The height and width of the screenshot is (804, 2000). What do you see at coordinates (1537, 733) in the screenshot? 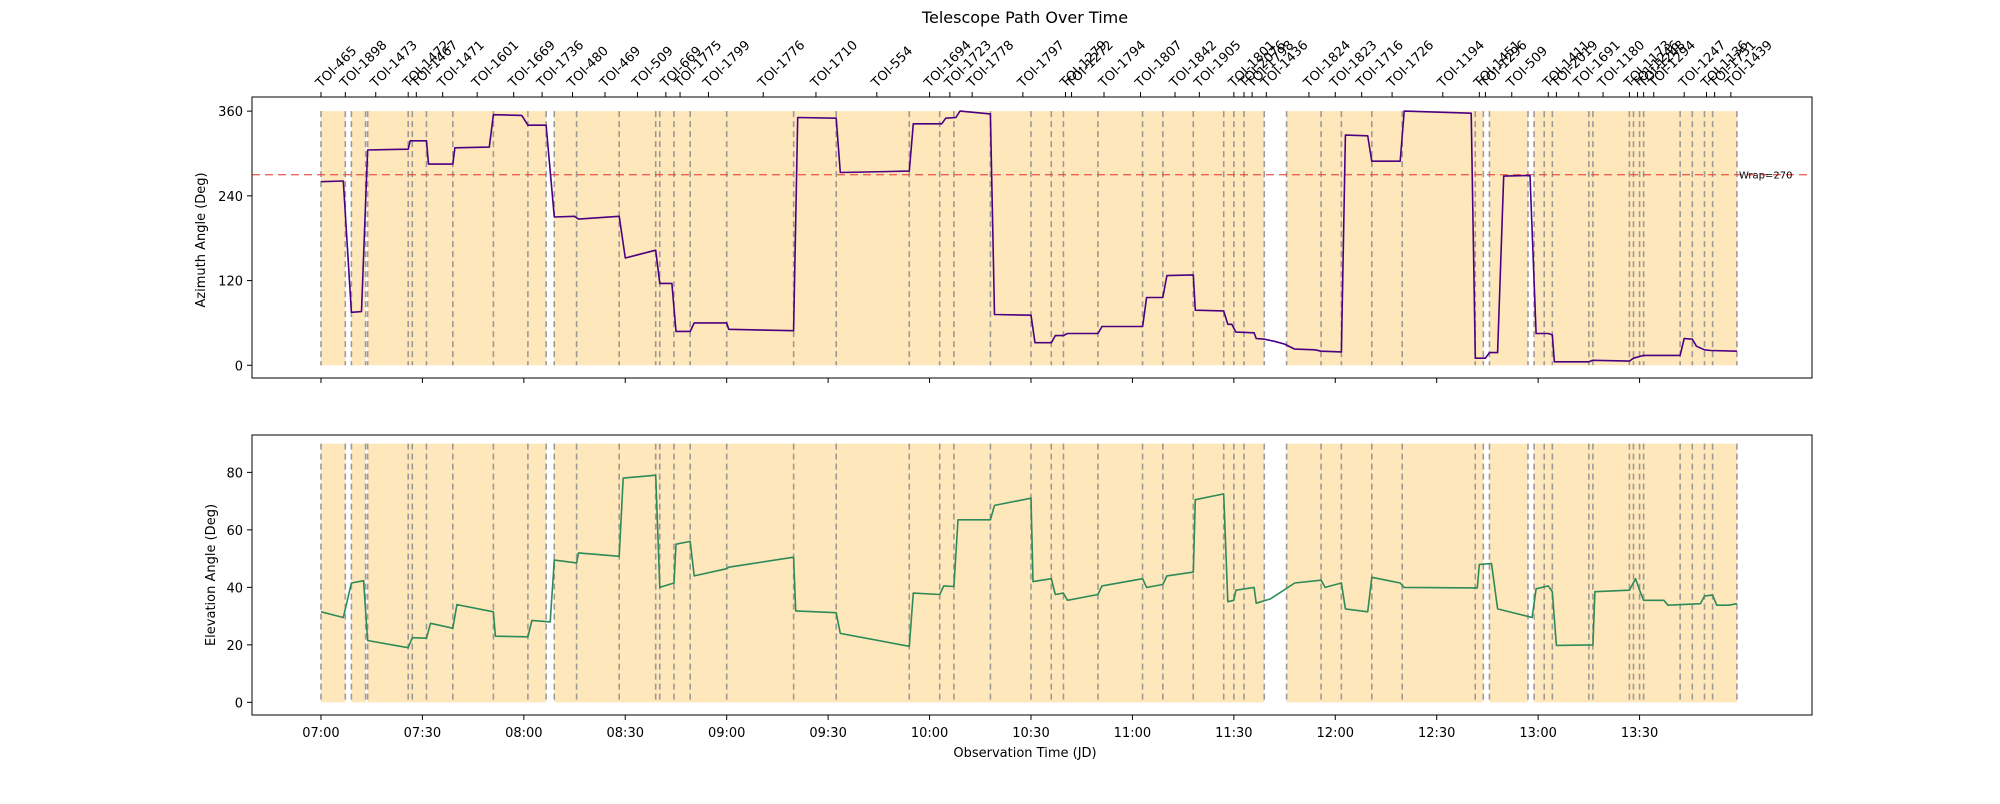
I see `x-tick-label: 13:00` at bounding box center [1537, 733].